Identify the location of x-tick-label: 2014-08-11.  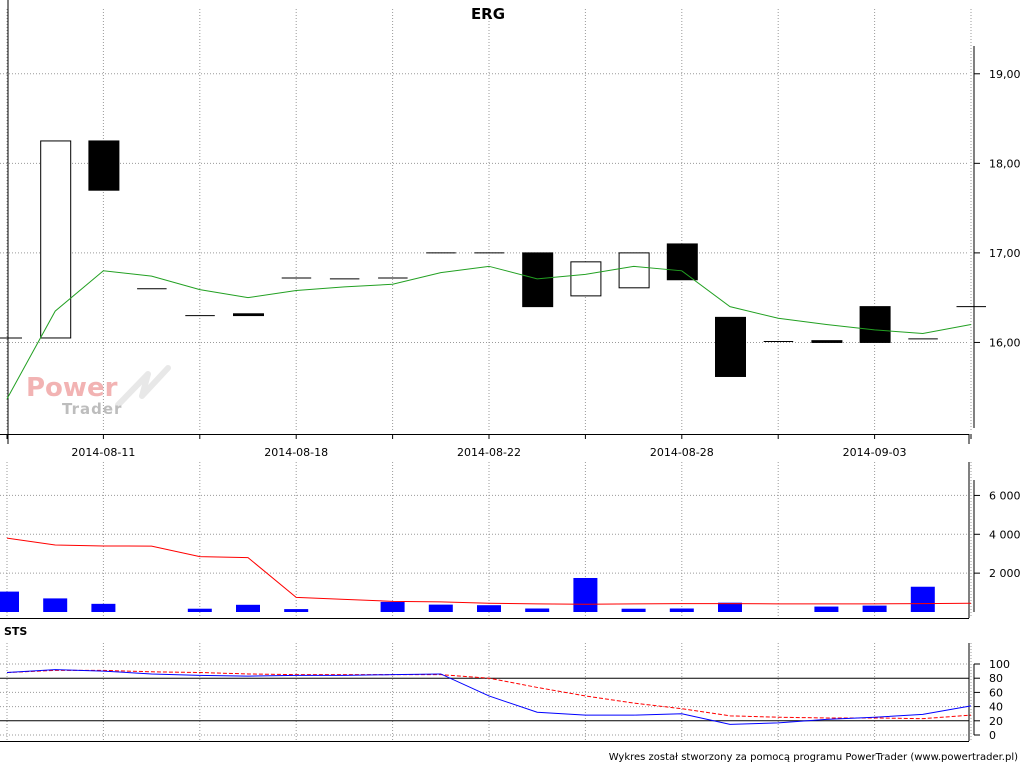
(103, 452).